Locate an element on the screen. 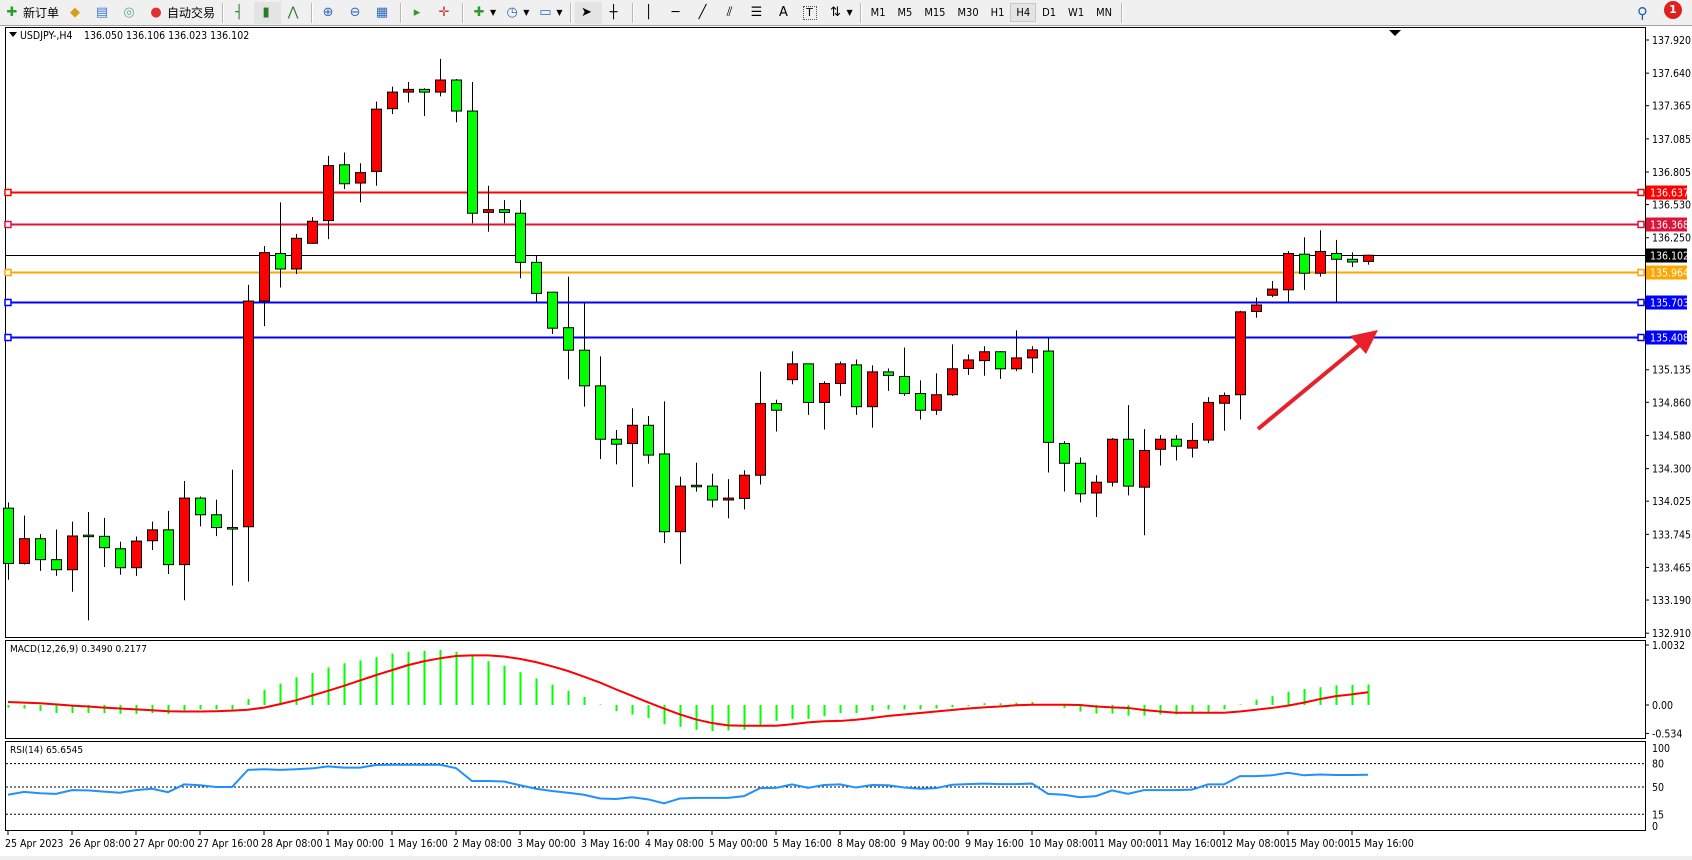  new-order-button: ✚ 新订单 is located at coordinates (31, 13).